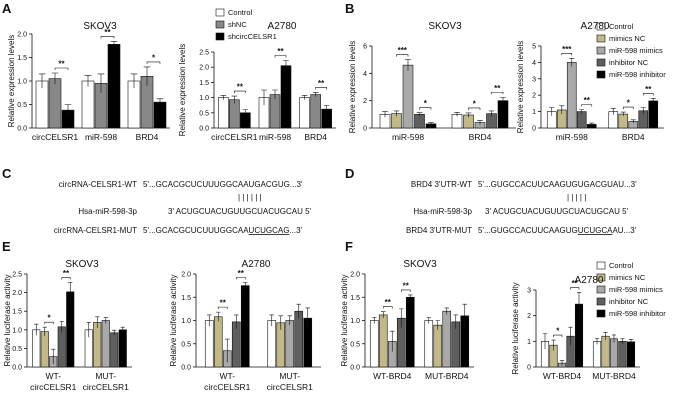  What do you see at coordinates (17, 368) in the screenshot?
I see `chart-e1-ytick-label-0: 0.0` at bounding box center [17, 368].